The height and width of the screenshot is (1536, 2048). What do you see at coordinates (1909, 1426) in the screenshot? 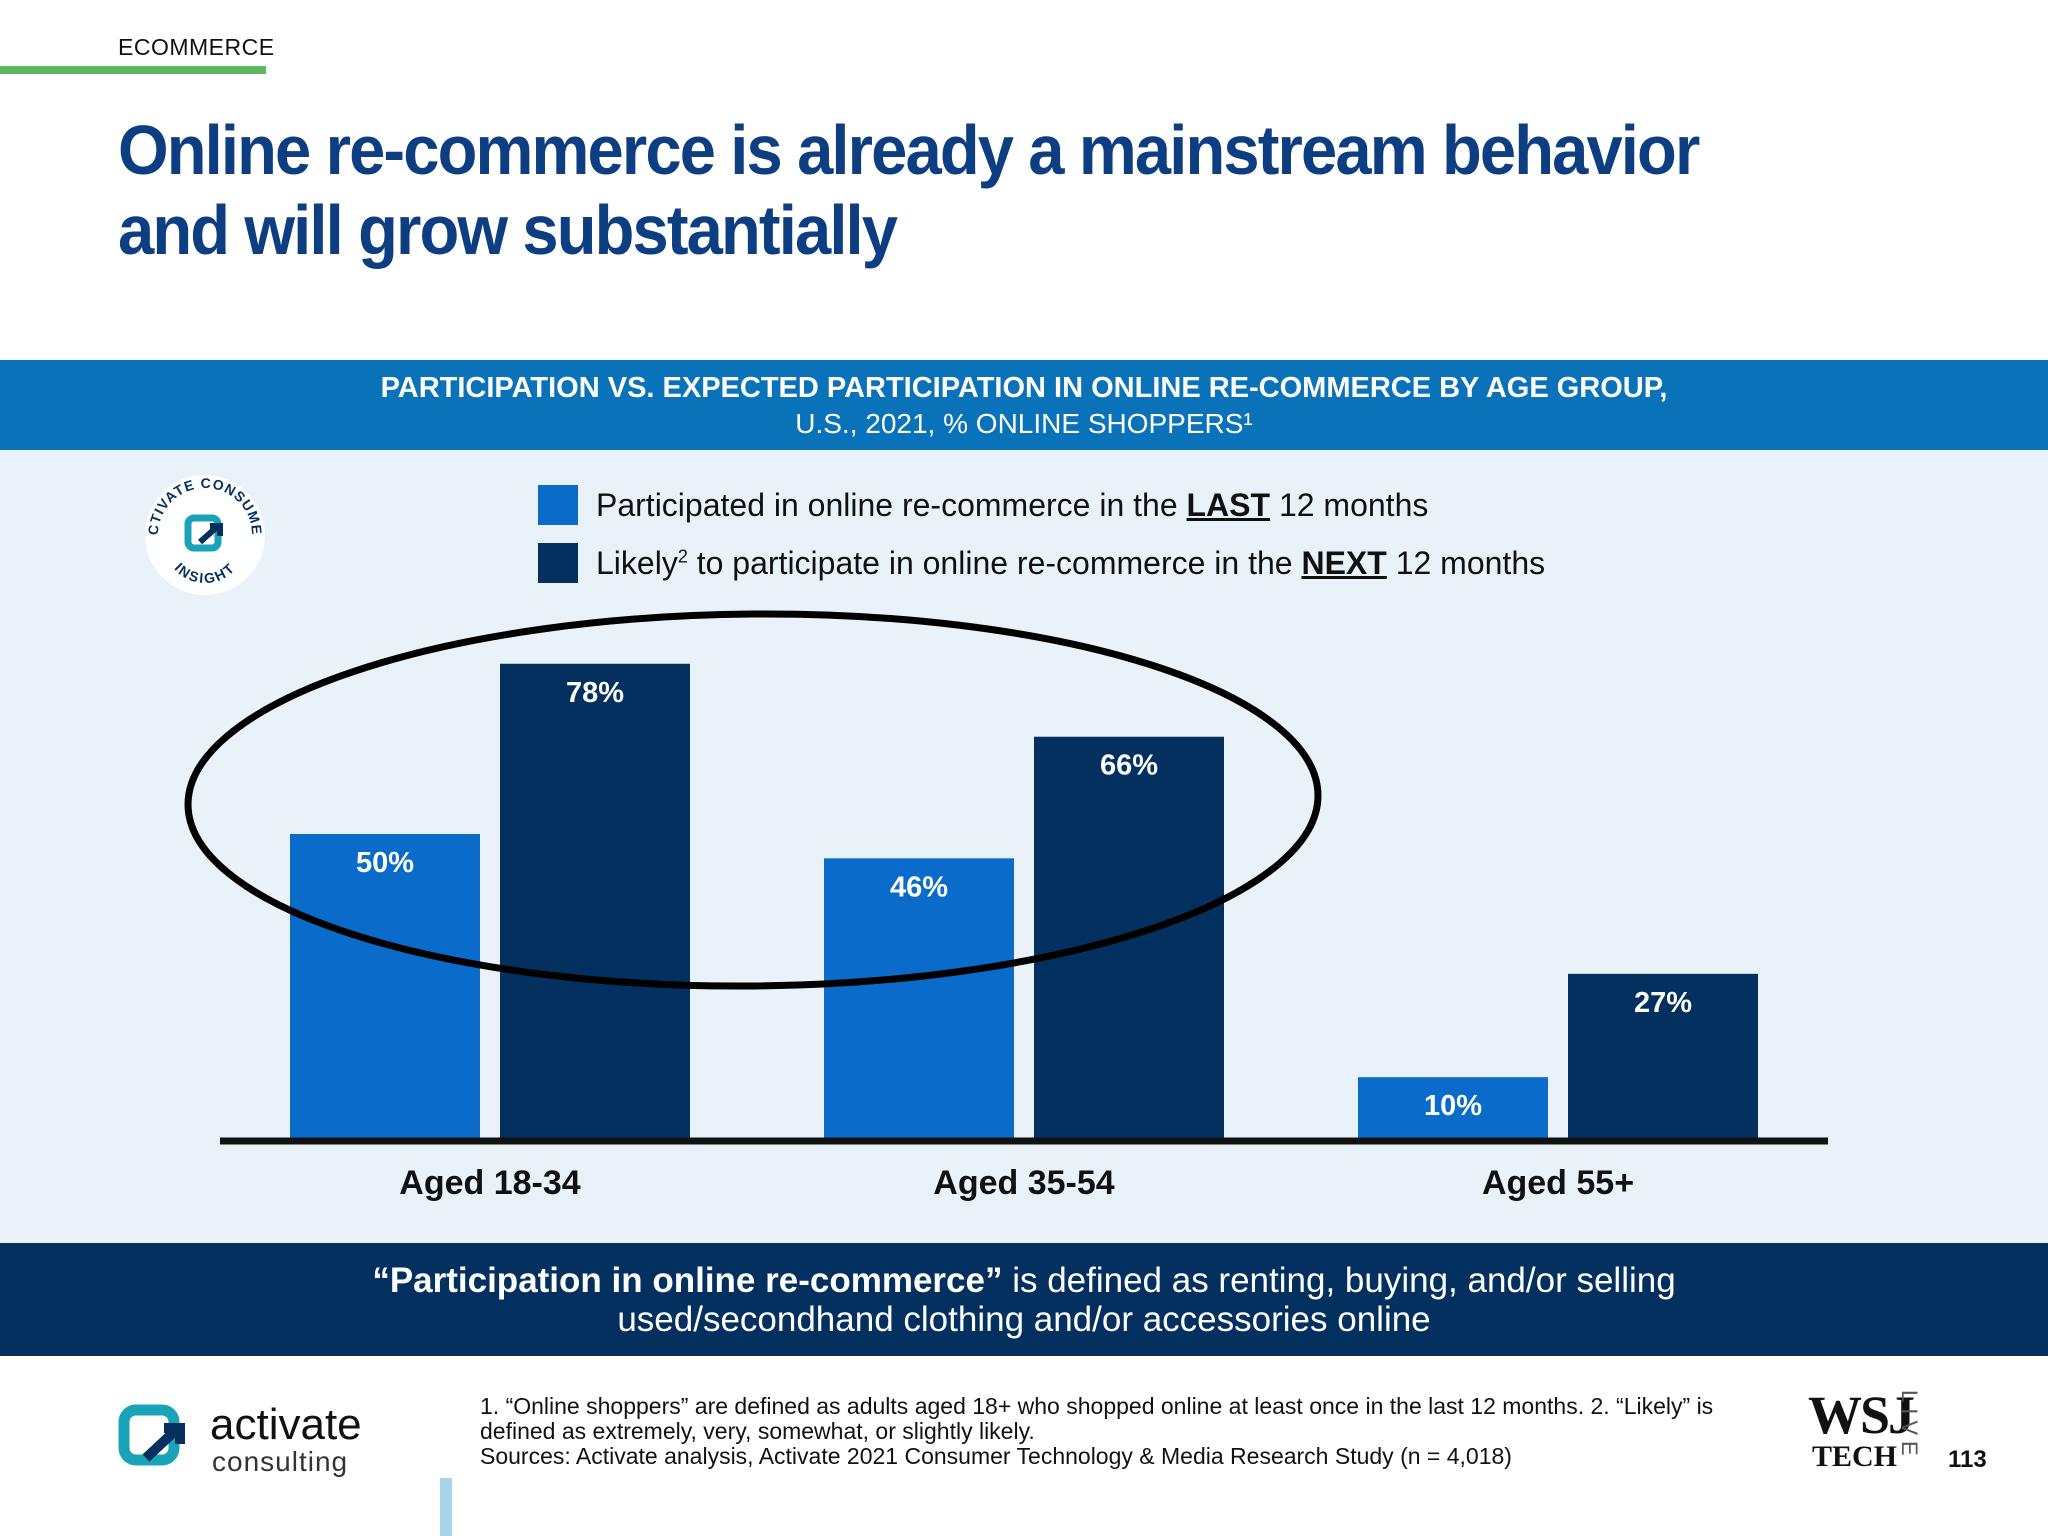
I see `wsj-live-label: LIVE` at bounding box center [1909, 1426].